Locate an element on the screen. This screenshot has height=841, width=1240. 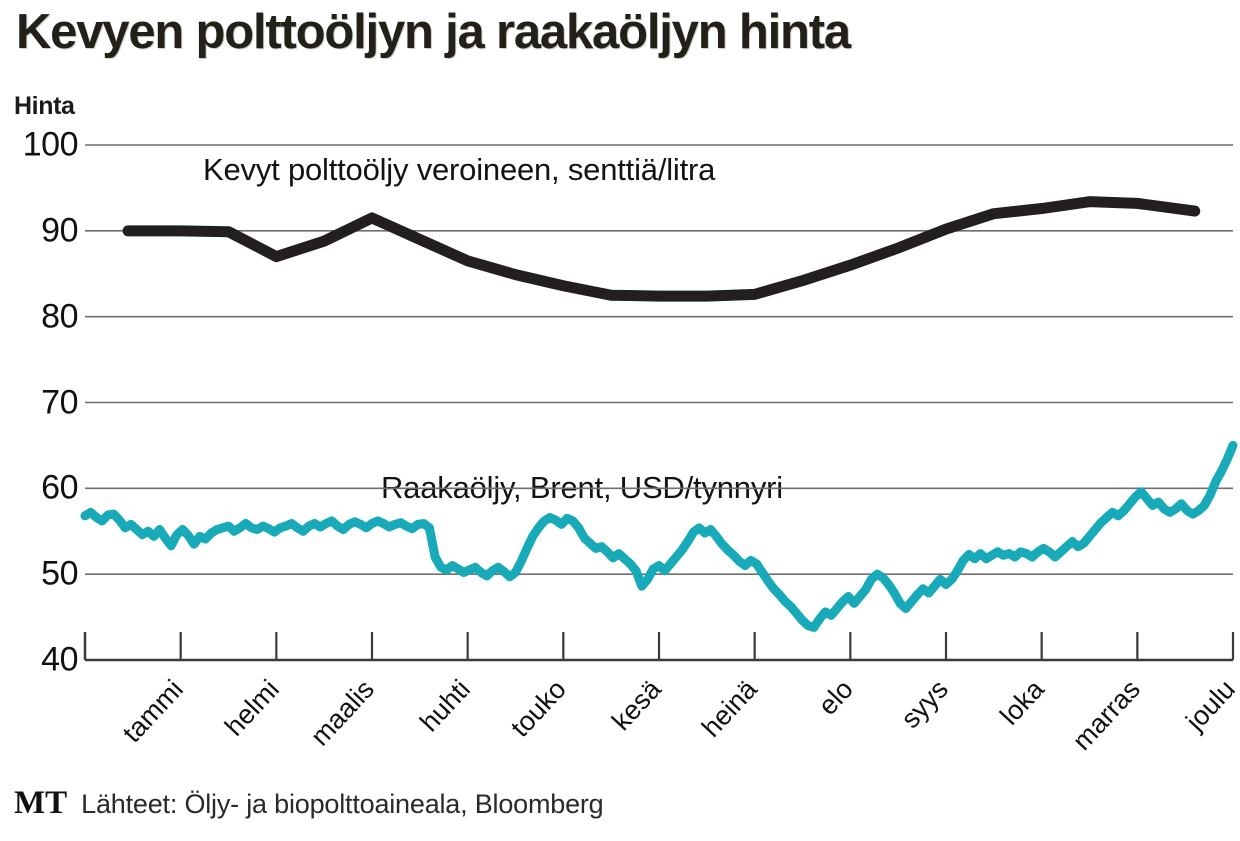
y-tick-label: 40 is located at coordinates (59, 659).